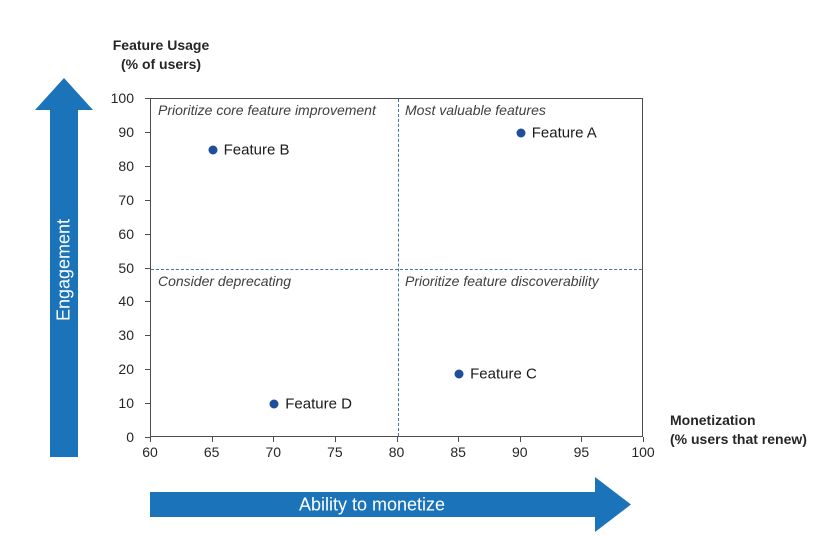  Describe the element at coordinates (122, 98) in the screenshot. I see `y-tick-label: 100` at that location.